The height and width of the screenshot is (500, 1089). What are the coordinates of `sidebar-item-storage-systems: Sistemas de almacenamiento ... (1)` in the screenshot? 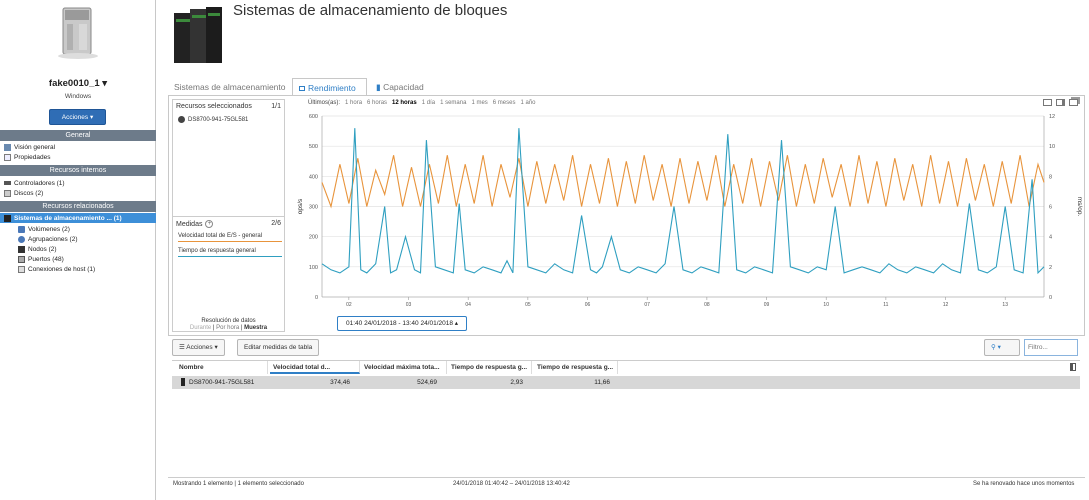 It's located at (78, 218).